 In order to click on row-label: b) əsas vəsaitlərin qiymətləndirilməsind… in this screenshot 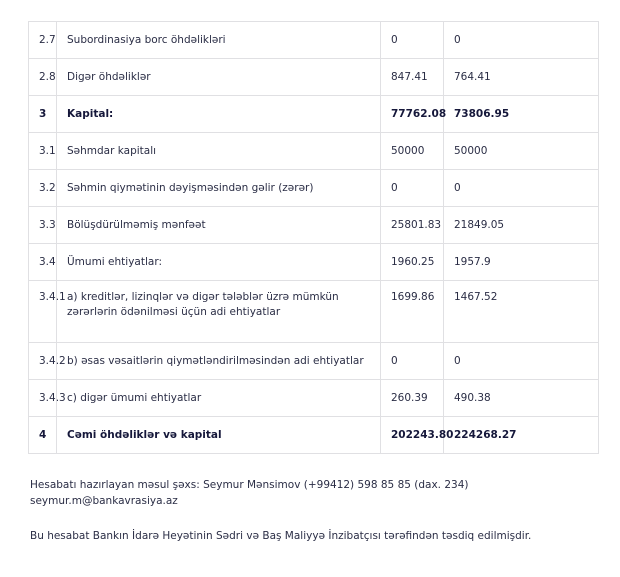, I will do `click(218, 361)`.